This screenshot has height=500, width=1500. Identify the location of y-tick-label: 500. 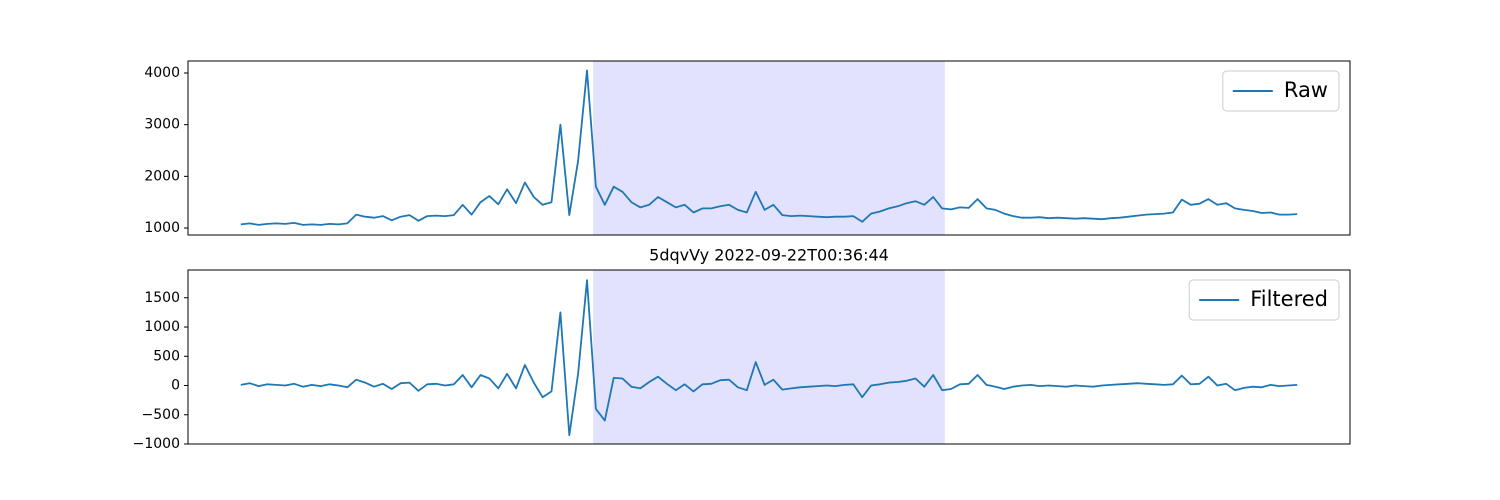
(166, 356).